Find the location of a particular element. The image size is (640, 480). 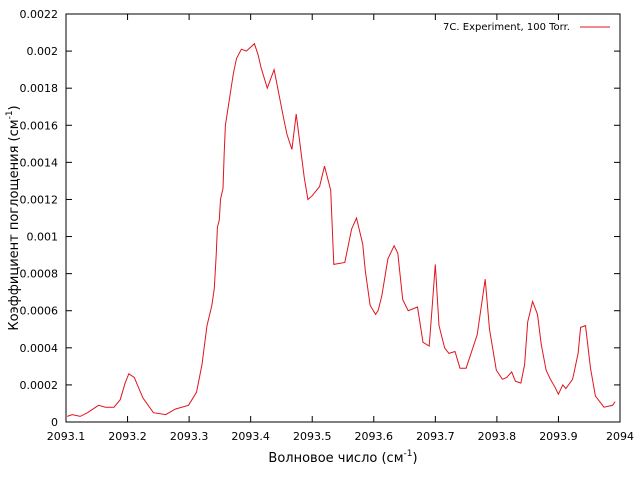

y-axis-title: Коэффициент поглощения (см-1) is located at coordinates (13, 217).